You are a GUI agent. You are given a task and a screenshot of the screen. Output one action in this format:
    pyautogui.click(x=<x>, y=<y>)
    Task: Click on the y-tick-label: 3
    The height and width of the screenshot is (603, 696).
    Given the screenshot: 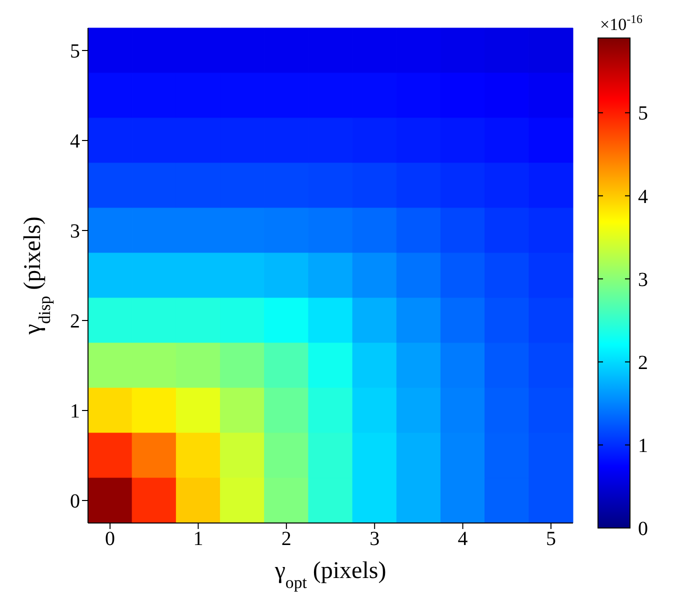 What is the action you would take?
    pyautogui.click(x=75, y=231)
    